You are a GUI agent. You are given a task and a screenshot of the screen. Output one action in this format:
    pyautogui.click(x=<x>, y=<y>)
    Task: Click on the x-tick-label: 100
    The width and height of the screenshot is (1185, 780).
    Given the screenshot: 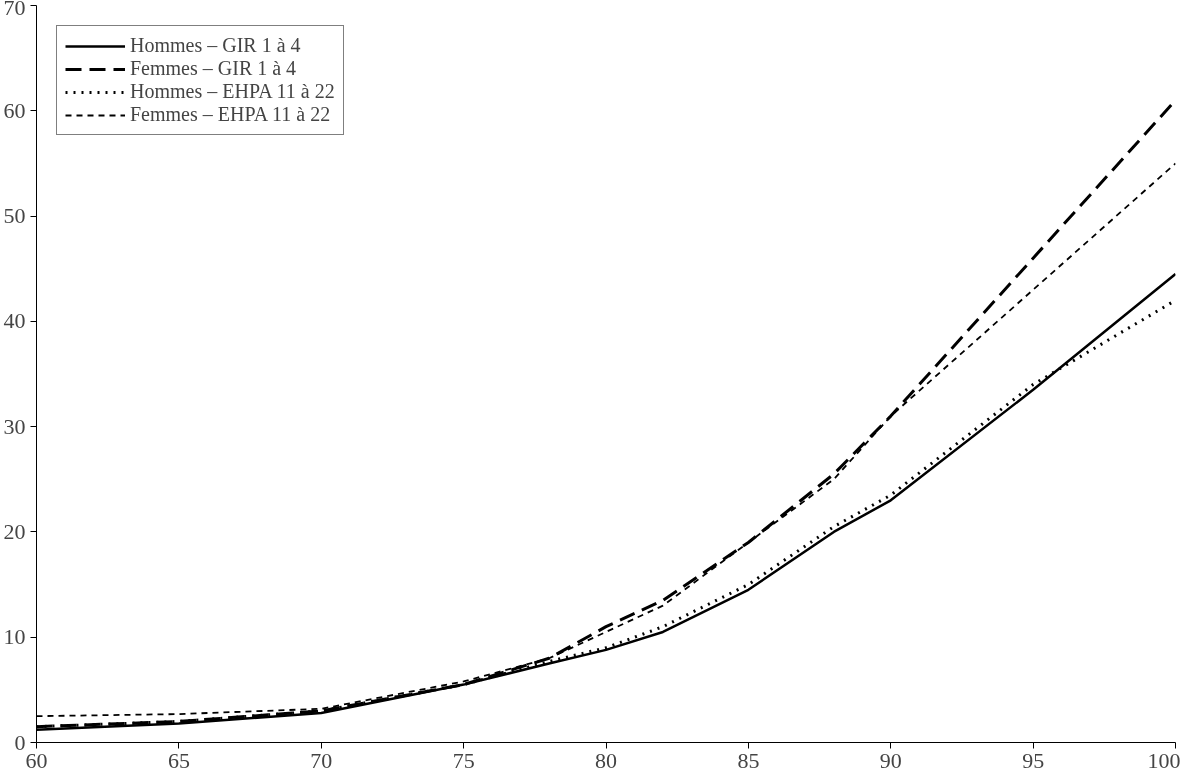 What is the action you would take?
    pyautogui.click(x=1164, y=760)
    